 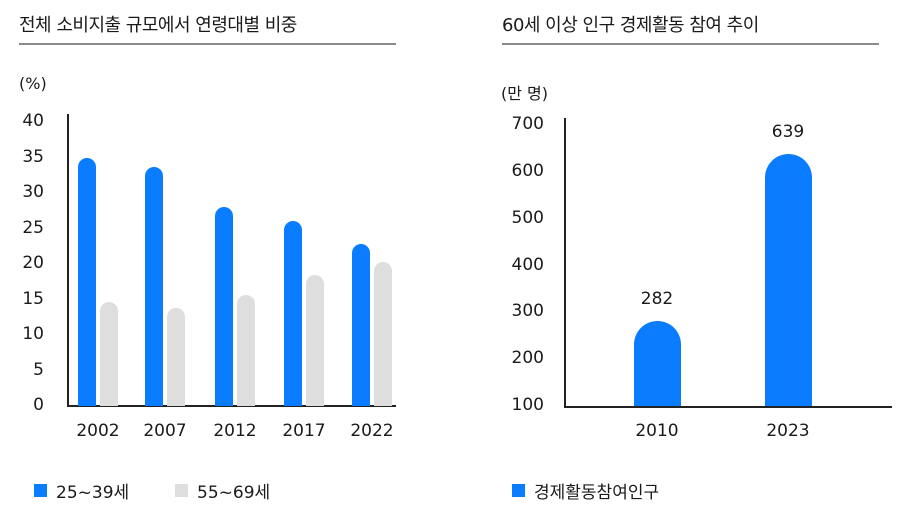 I want to click on bar-age-55-69-2012, so click(x=246, y=350).